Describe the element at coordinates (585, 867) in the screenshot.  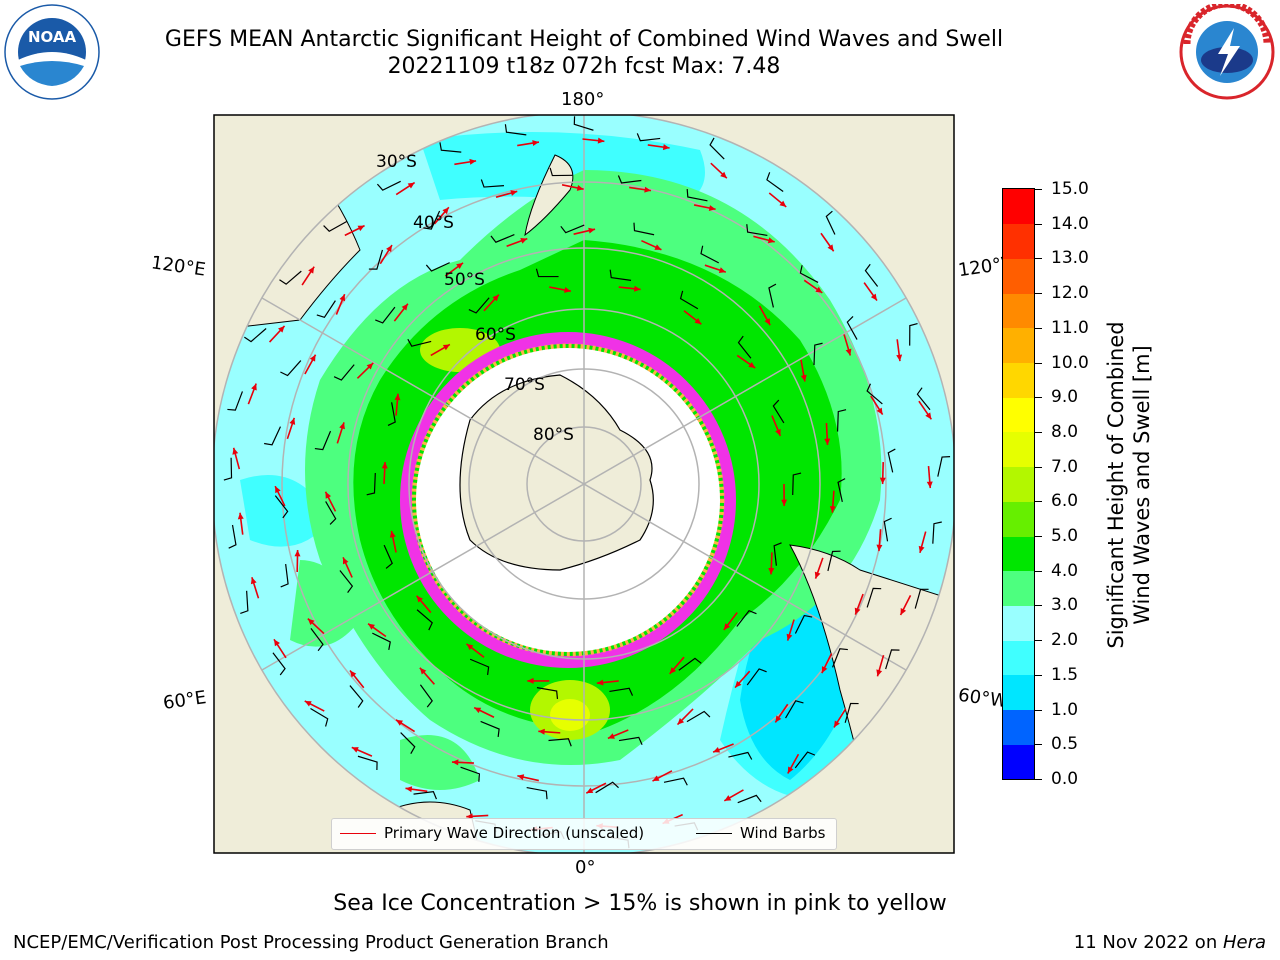
I see `lon-label-0: 0°` at that location.